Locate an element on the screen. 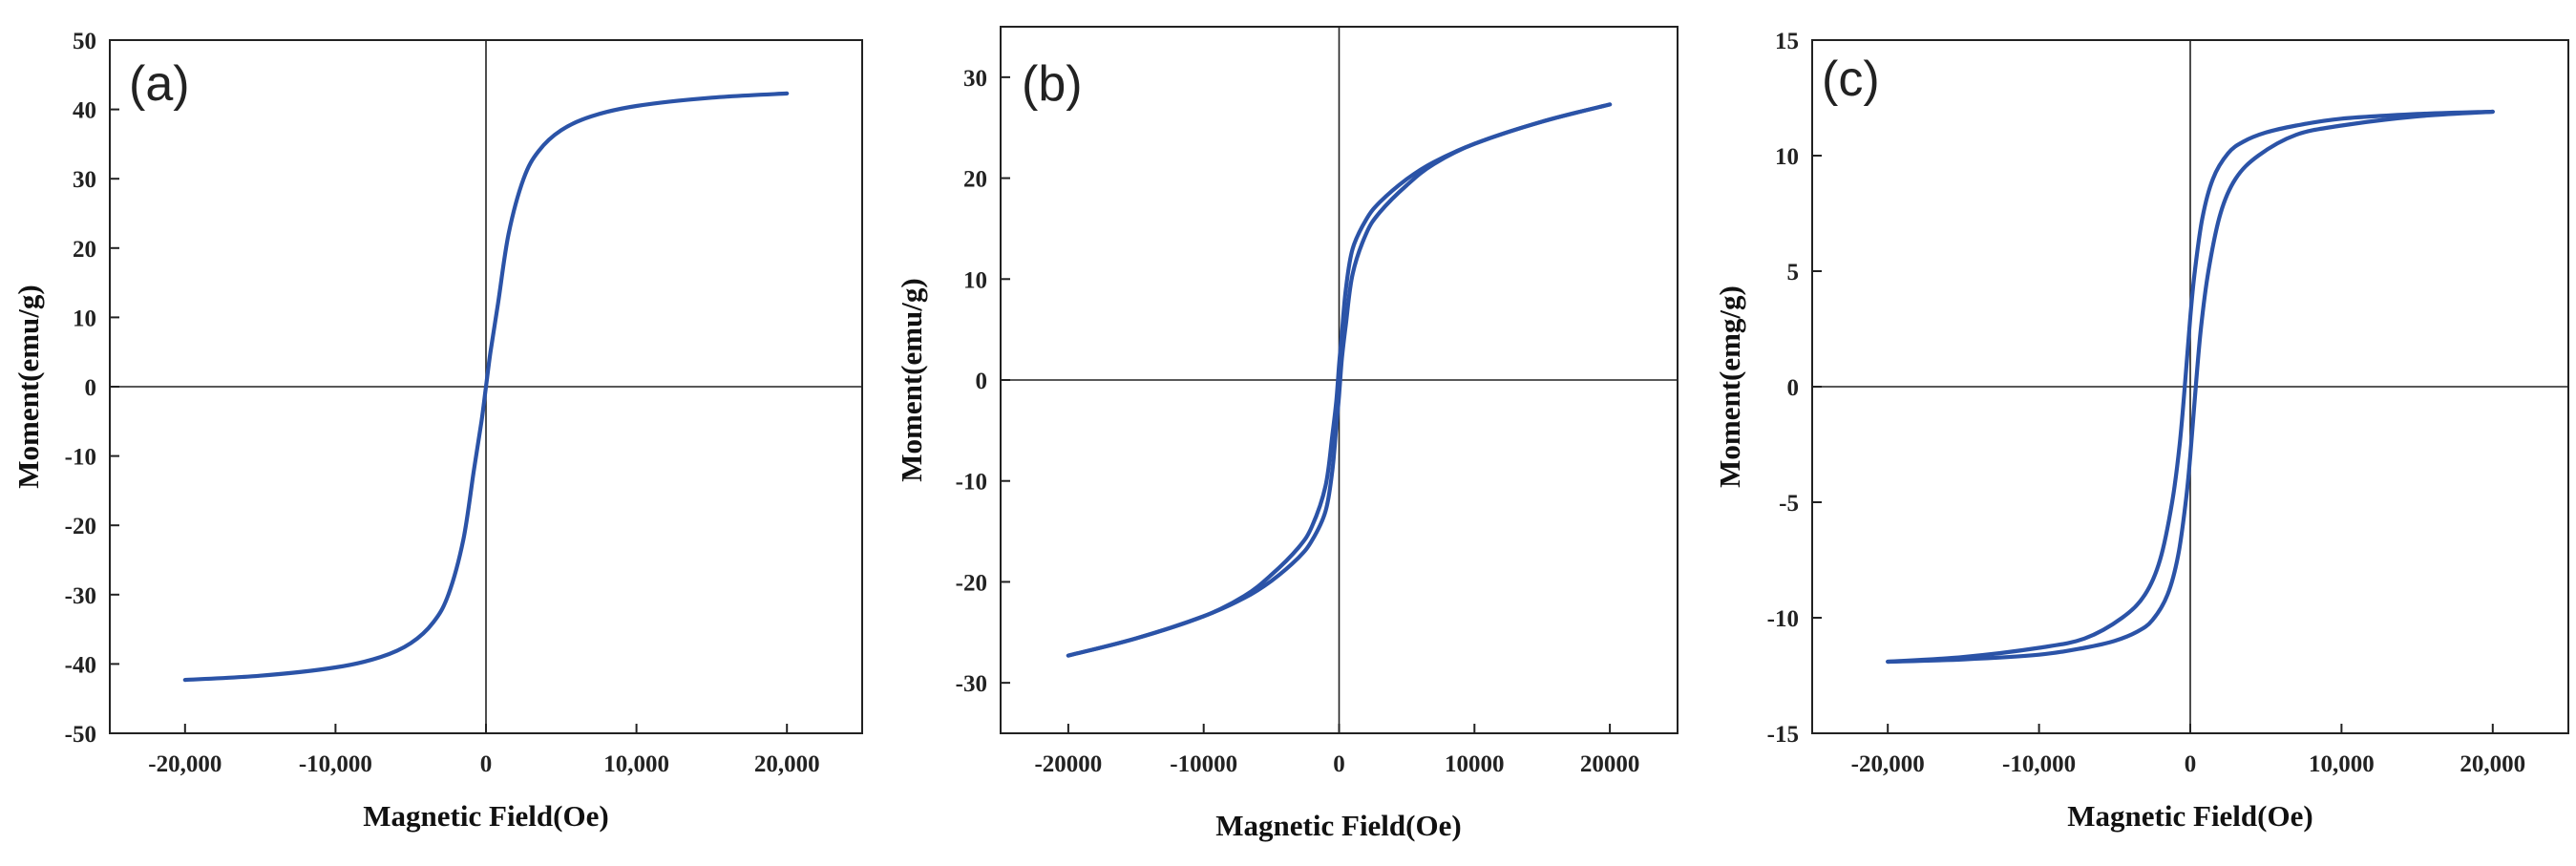 Image resolution: width=2576 pixels, height=866 pixels. x-tick-label: -10000 is located at coordinates (1203, 764).